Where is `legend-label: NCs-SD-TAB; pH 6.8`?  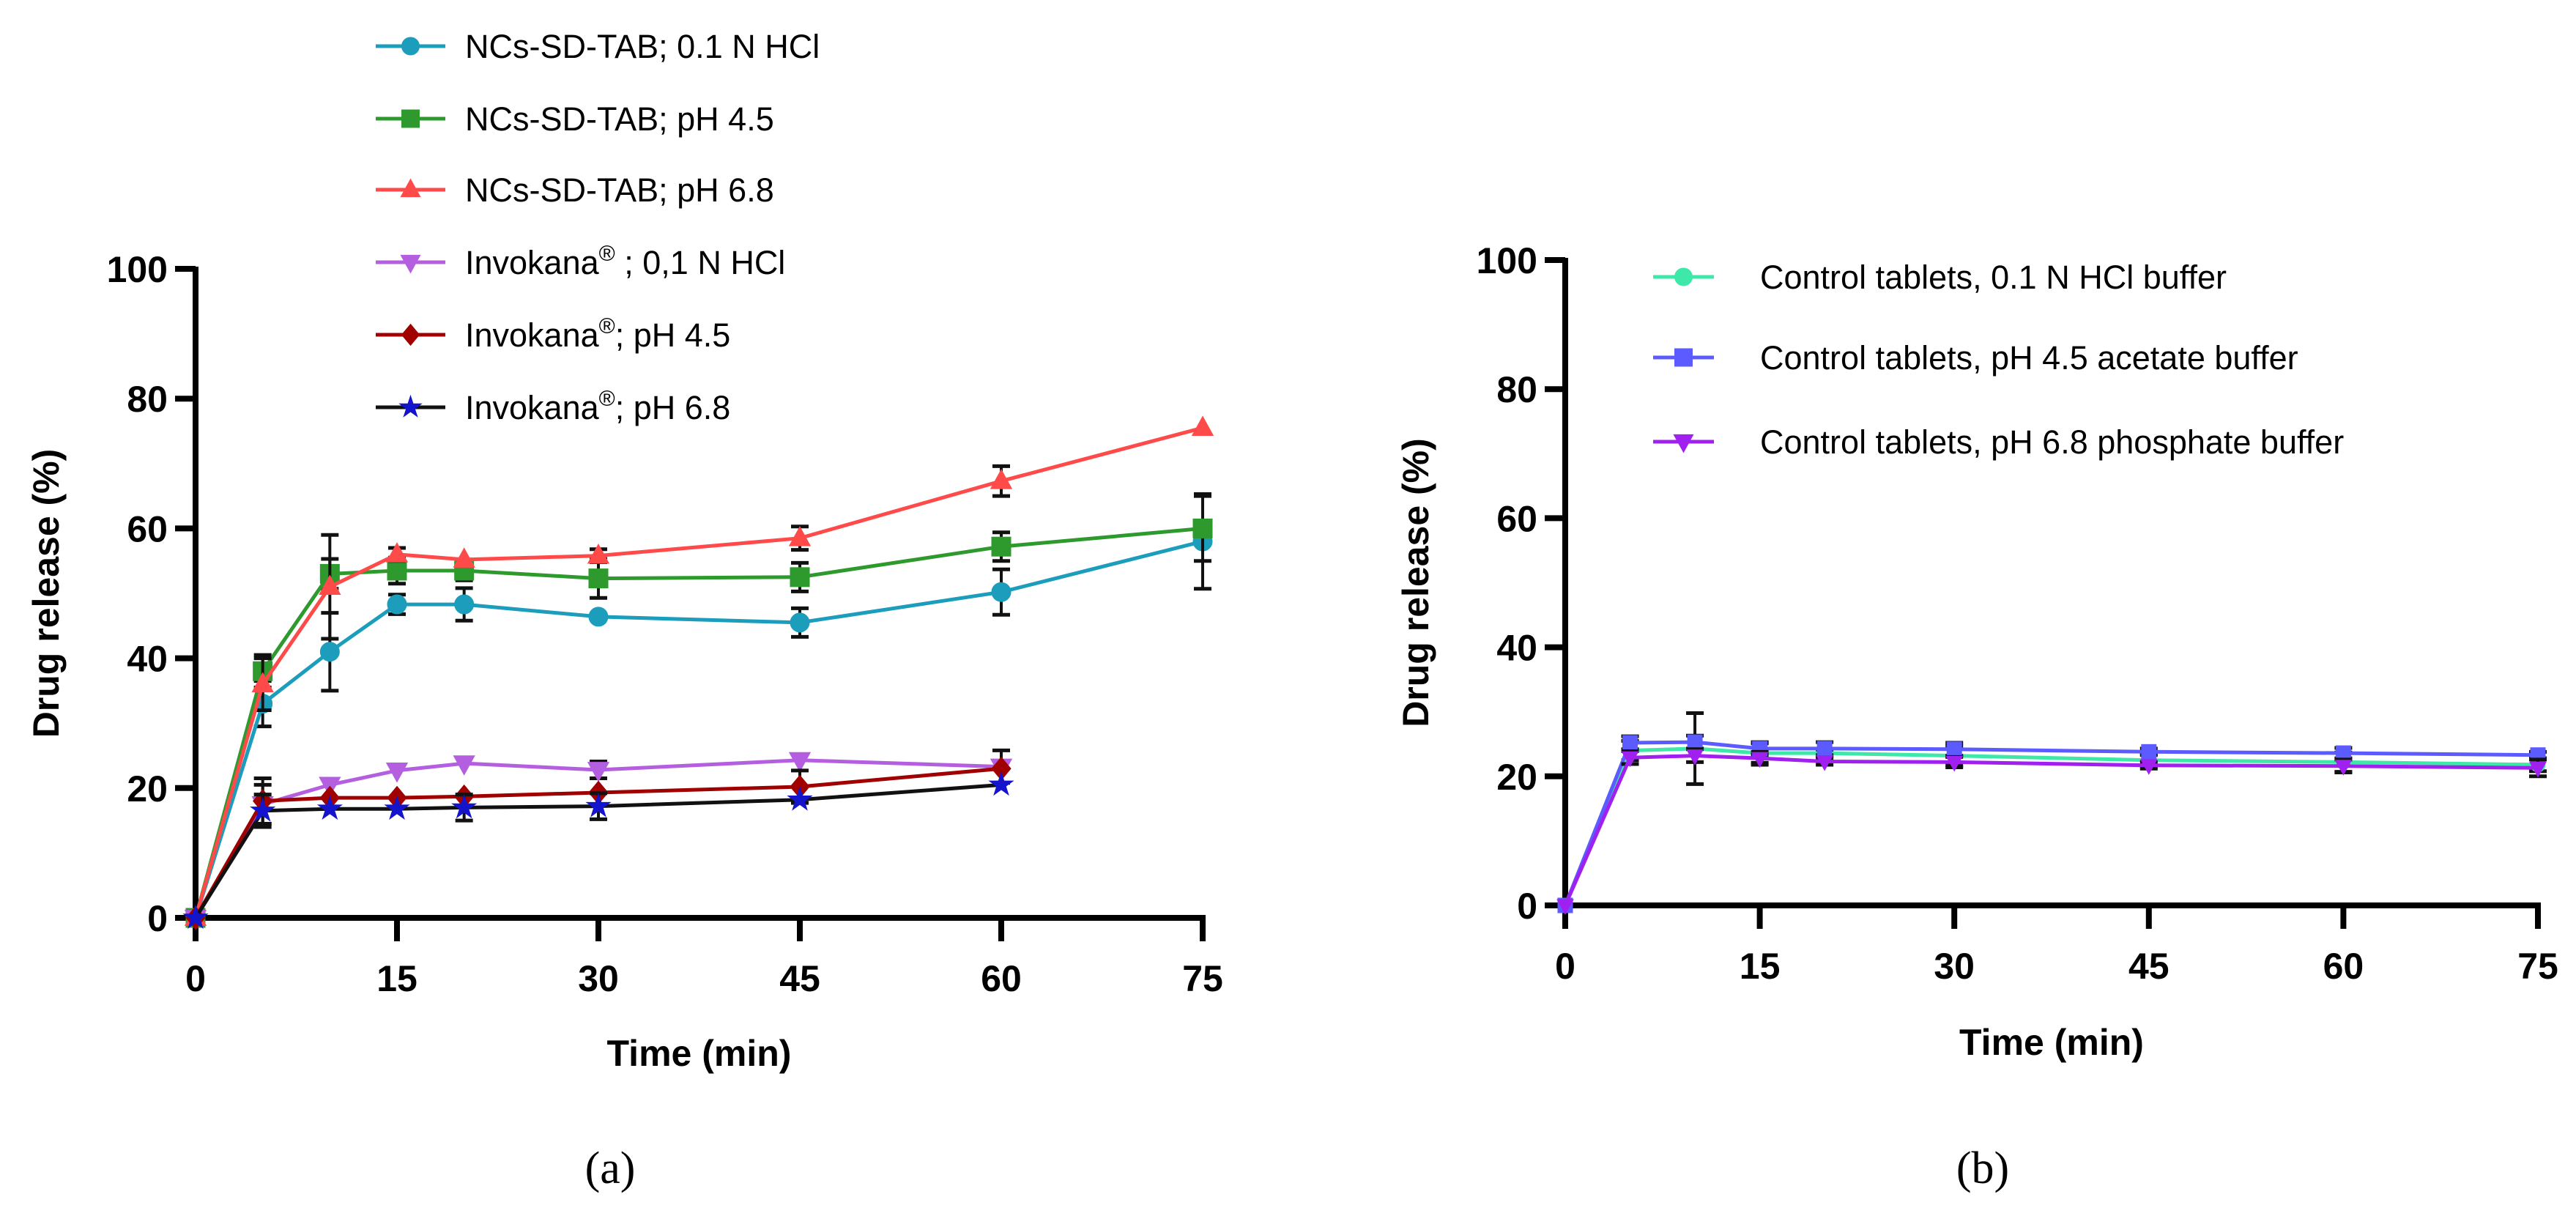 legend-label: NCs-SD-TAB; pH 6.8 is located at coordinates (619, 190).